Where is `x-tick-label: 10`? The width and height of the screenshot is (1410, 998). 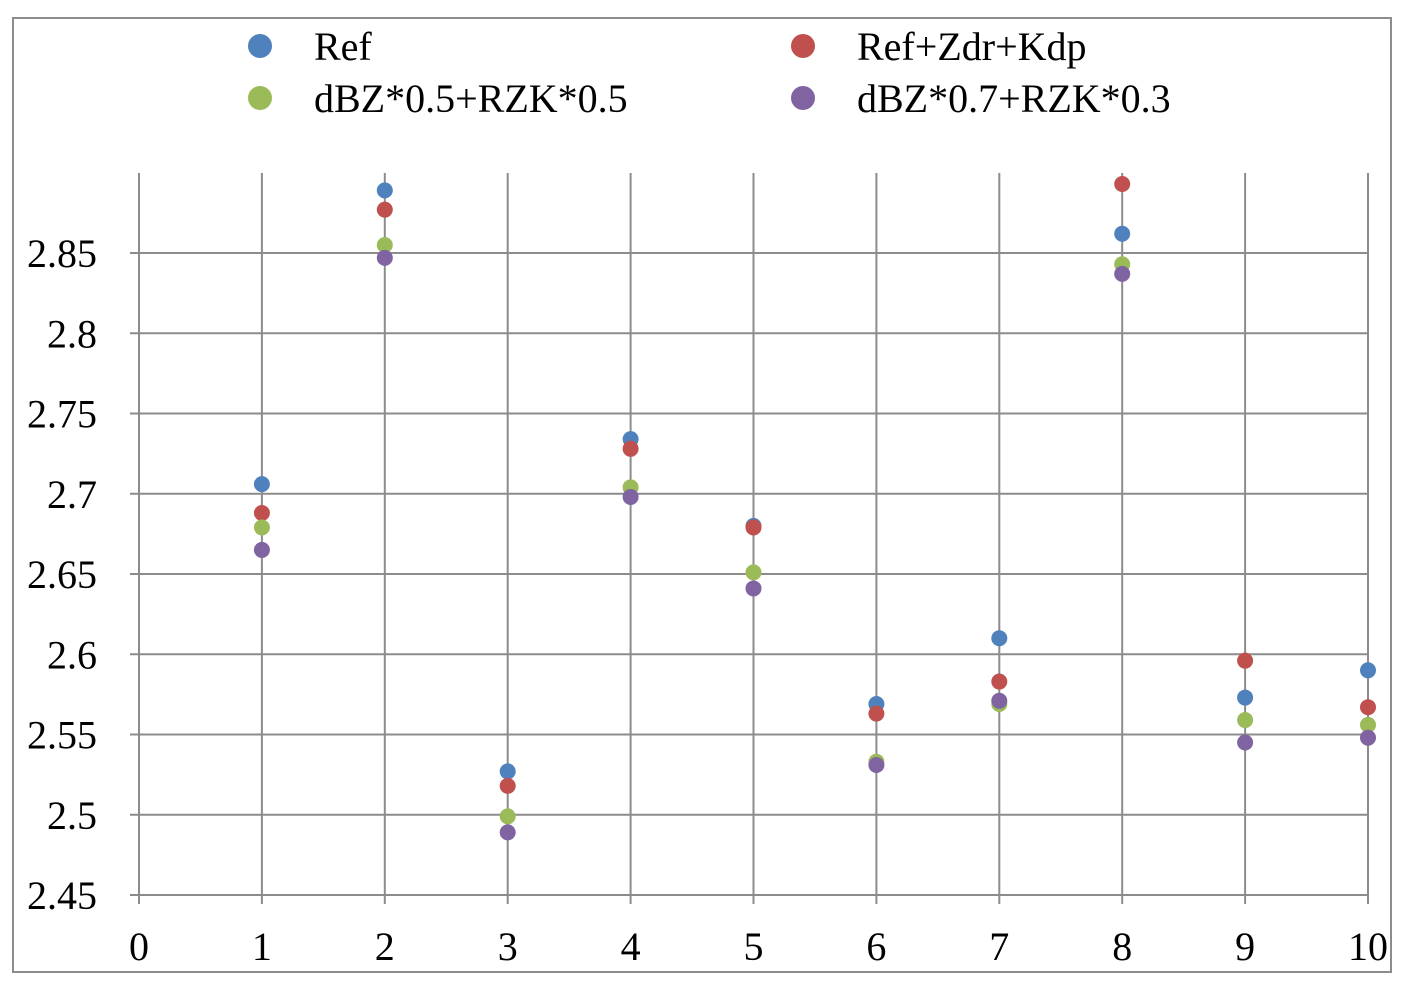 x-tick-label: 10 is located at coordinates (1368, 946).